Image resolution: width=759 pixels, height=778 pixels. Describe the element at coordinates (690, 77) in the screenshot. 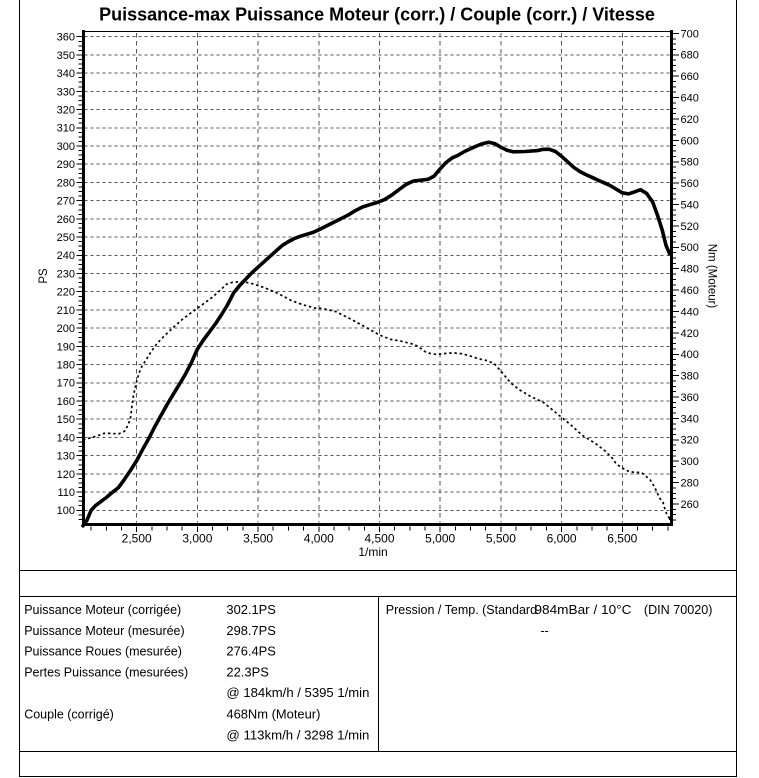

I see `svg-text: 660` at that location.